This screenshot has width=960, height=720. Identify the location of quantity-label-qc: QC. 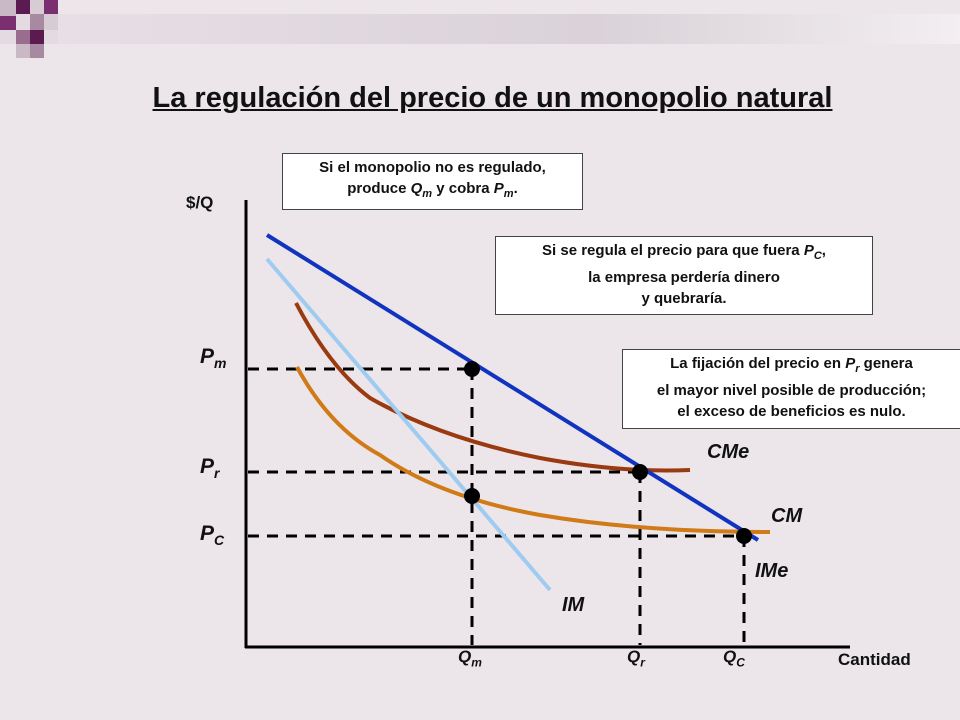
(734, 658).